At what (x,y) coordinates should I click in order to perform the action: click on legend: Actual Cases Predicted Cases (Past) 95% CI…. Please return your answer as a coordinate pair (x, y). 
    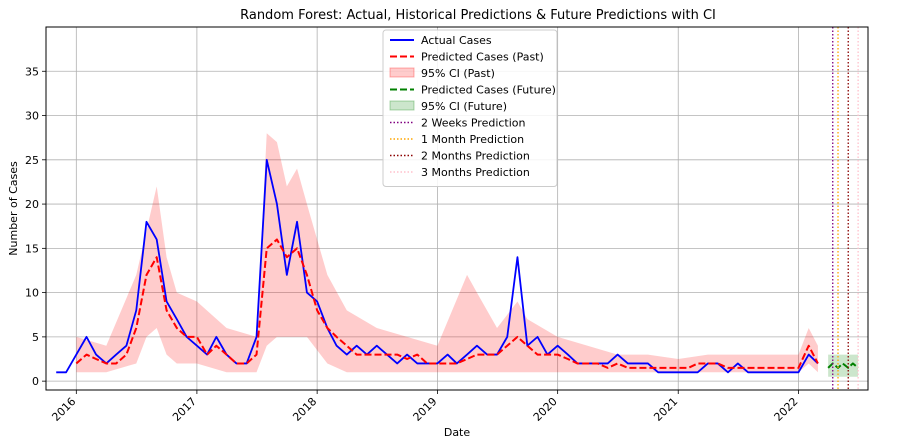
    Looking at the image, I should click on (470, 108).